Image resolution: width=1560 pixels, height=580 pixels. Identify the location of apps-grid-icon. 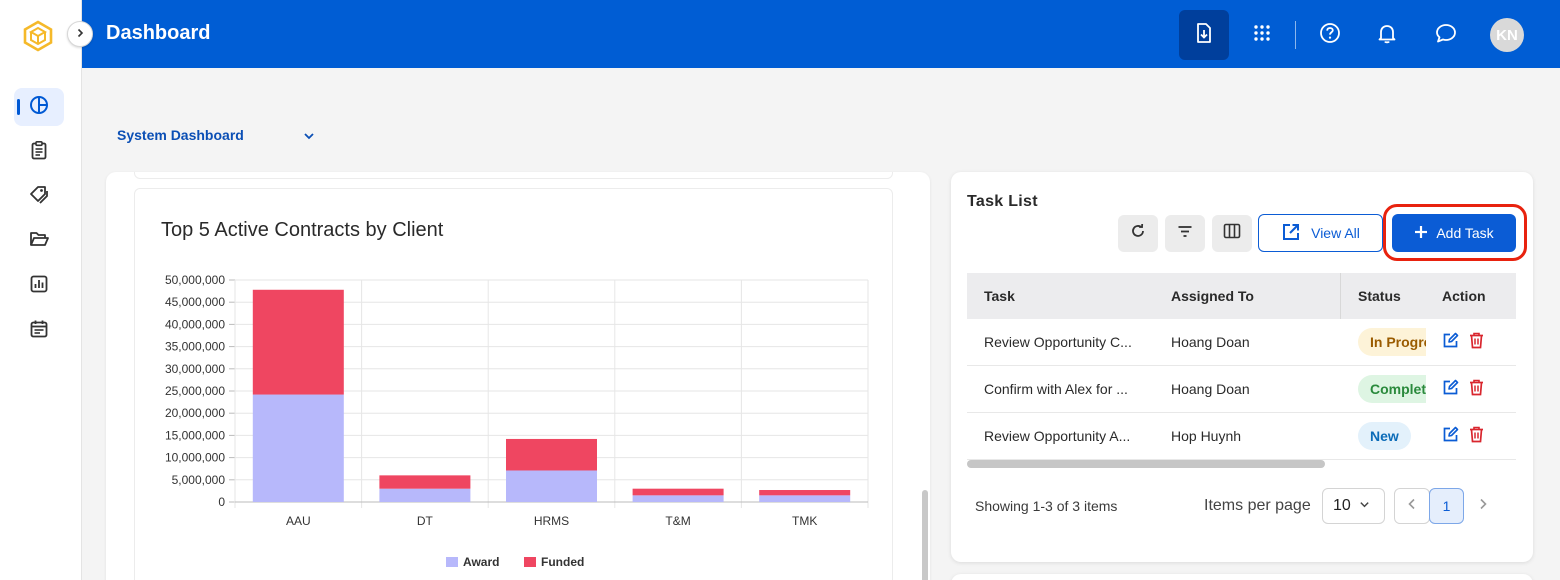
(1262, 35).